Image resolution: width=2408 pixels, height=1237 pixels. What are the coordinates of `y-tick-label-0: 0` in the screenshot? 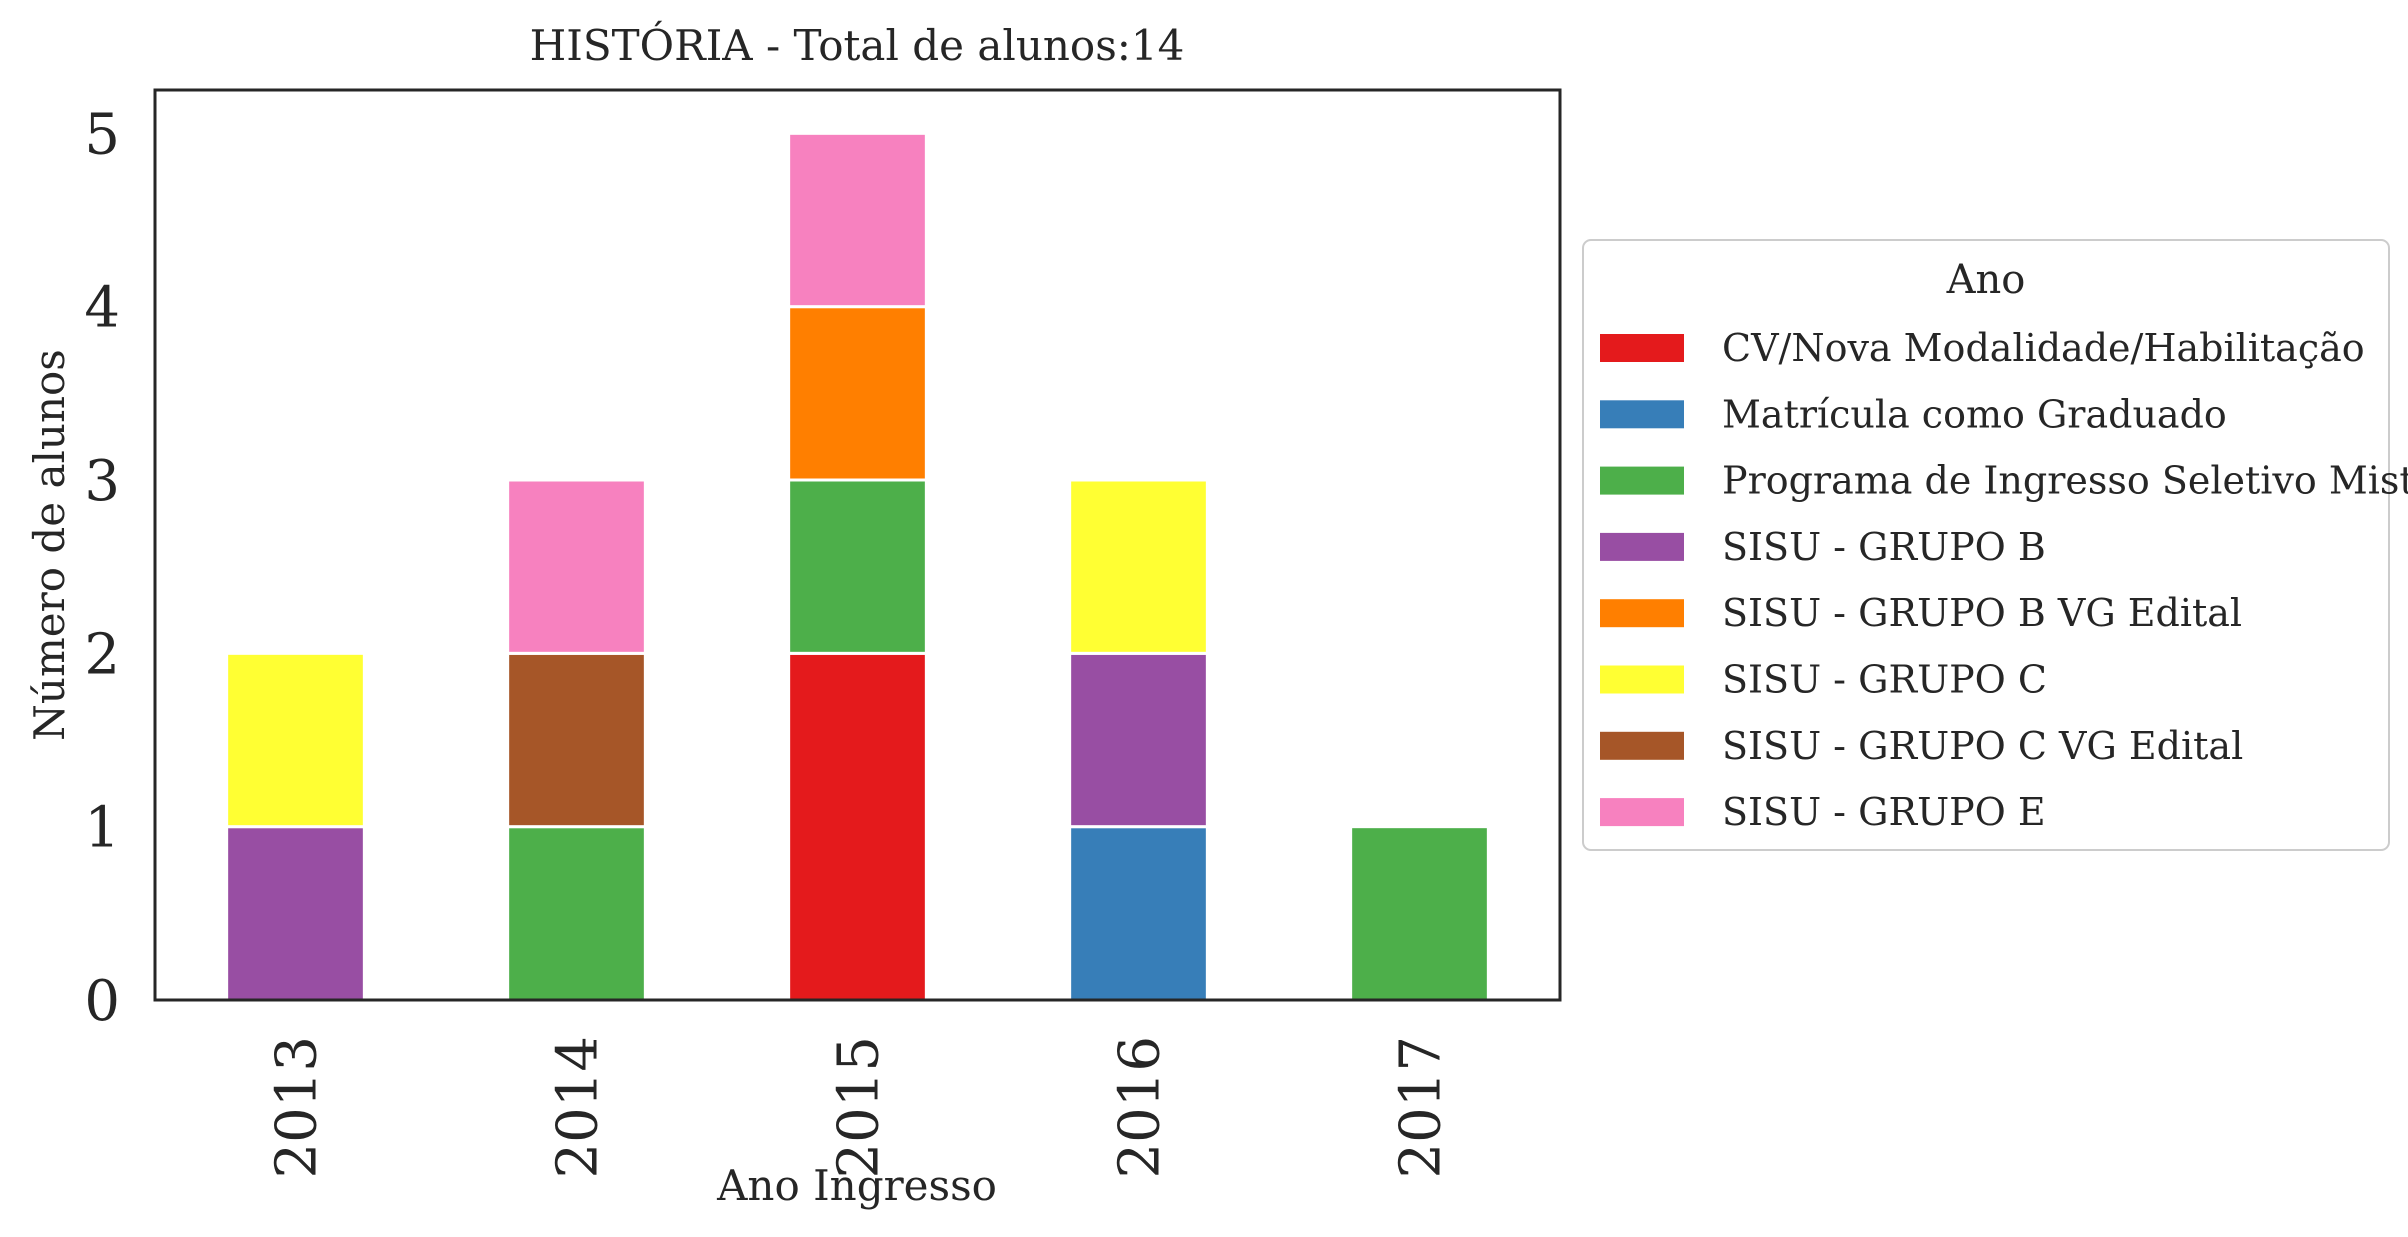 It's located at (102, 1001).